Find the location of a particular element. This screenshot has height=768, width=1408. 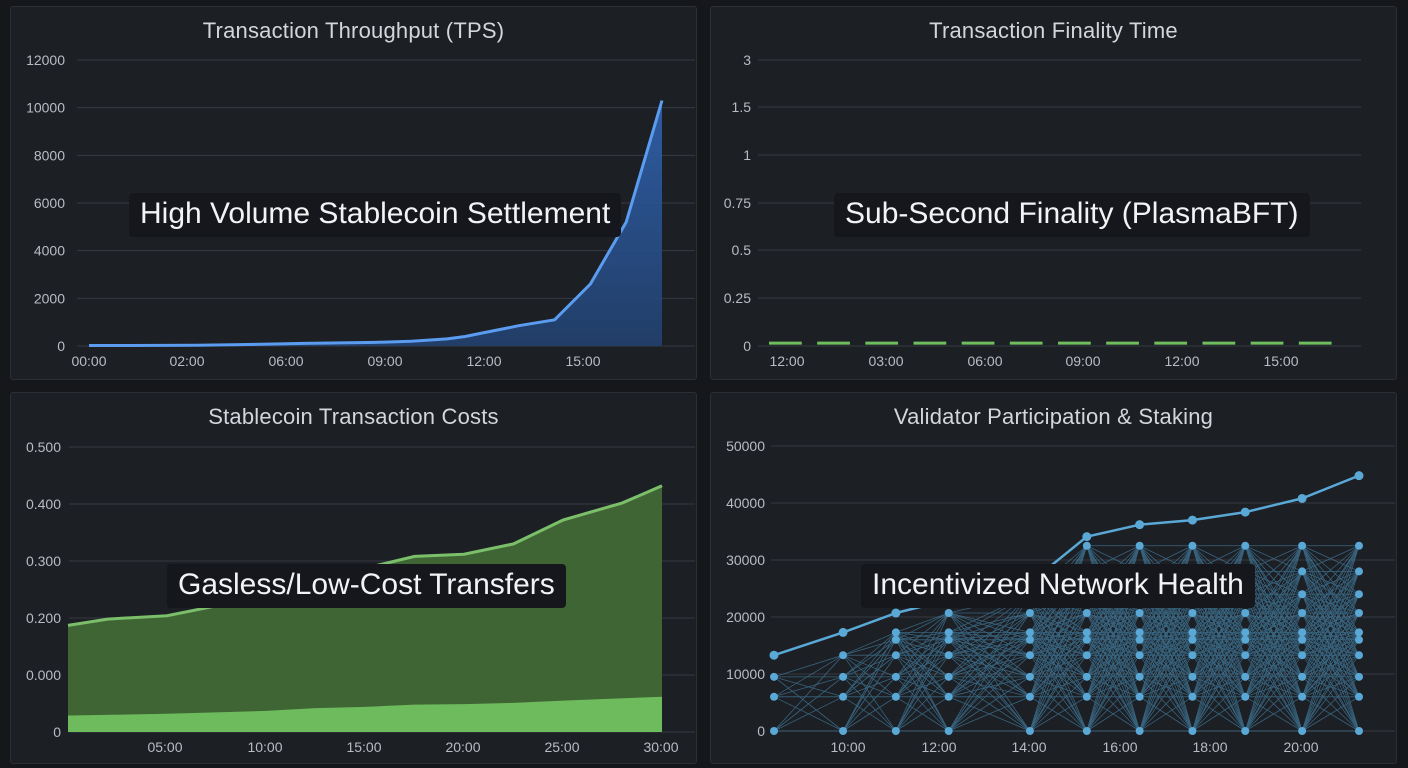

y-tick-label: 30000 is located at coordinates (745, 560).